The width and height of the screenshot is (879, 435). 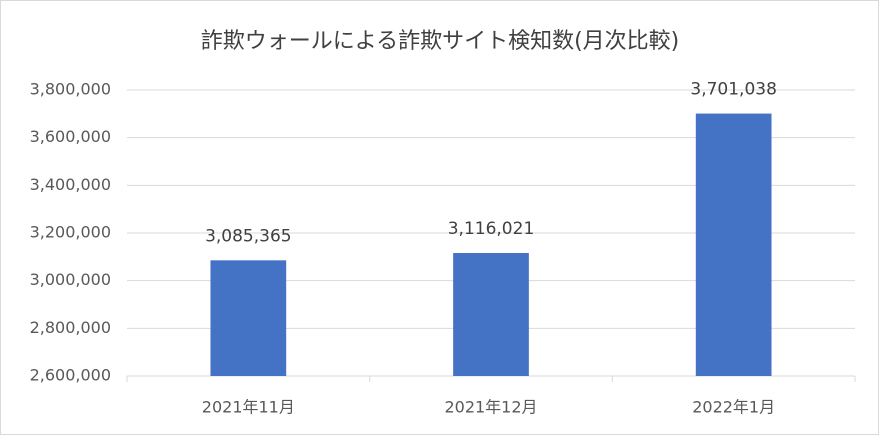 What do you see at coordinates (733, 407) in the screenshot?
I see `x-tick-label: 2022年1月` at bounding box center [733, 407].